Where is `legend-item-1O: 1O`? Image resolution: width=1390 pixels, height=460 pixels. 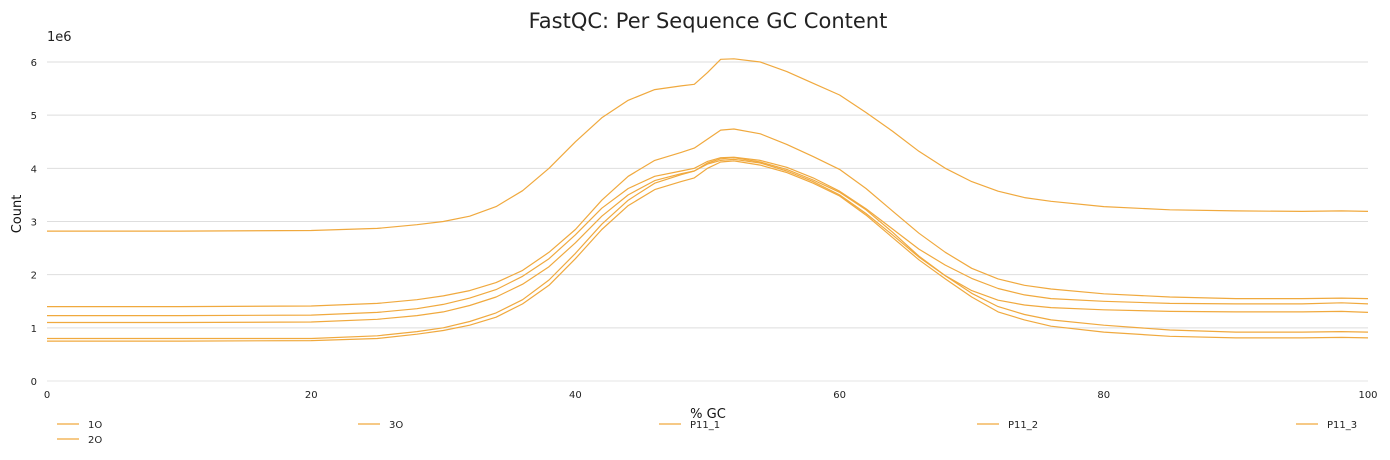
legend-item-1O: 1O is located at coordinates (79, 425).